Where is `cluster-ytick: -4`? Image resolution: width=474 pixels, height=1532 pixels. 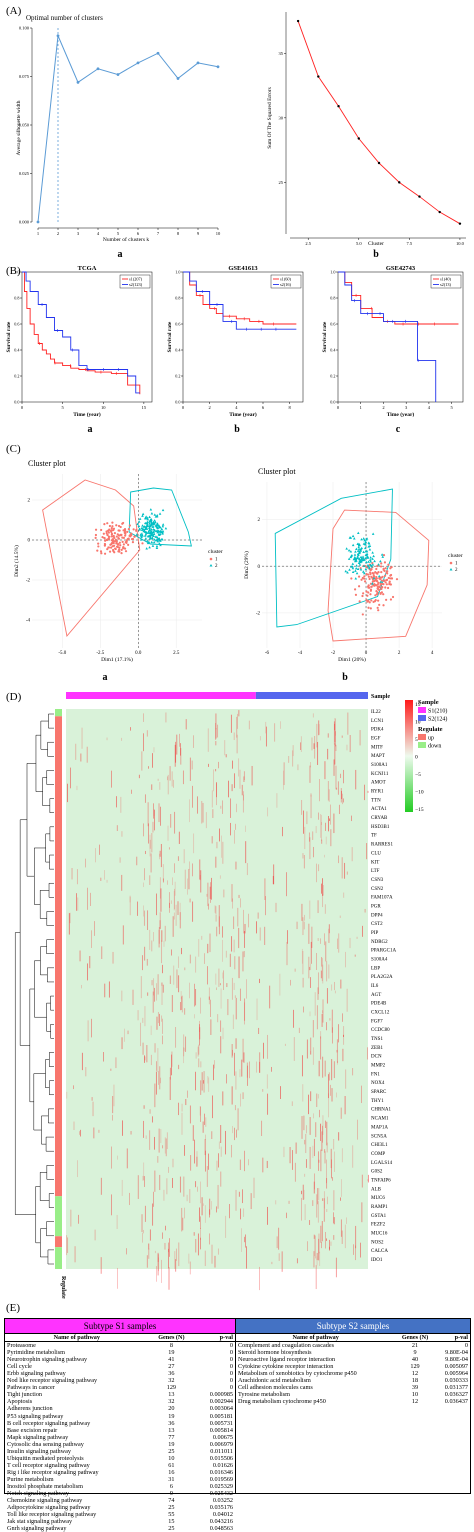 cluster-ytick: -4 is located at coordinates (28, 621).